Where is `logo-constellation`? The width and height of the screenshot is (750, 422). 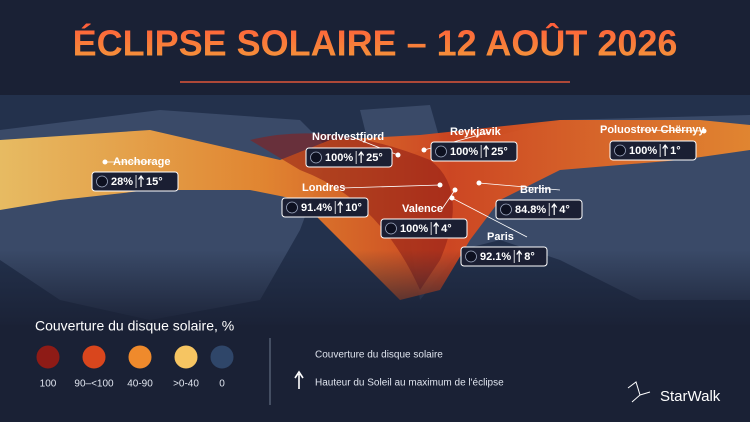 logo-constellation is located at coordinates (639, 392).